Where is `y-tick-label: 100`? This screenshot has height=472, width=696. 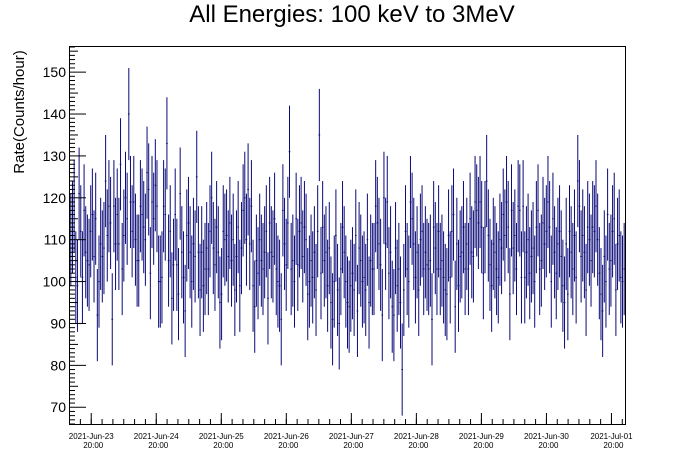 y-tick-label: 100 is located at coordinates (55, 282).